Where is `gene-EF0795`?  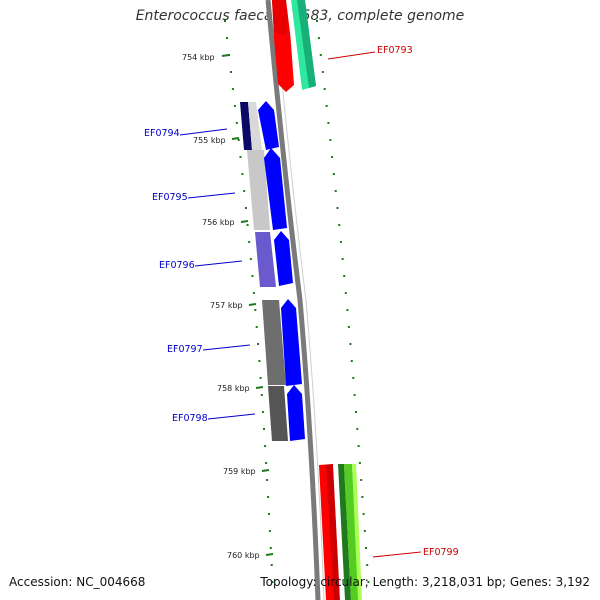 gene-EF0795 is located at coordinates (267, 189).